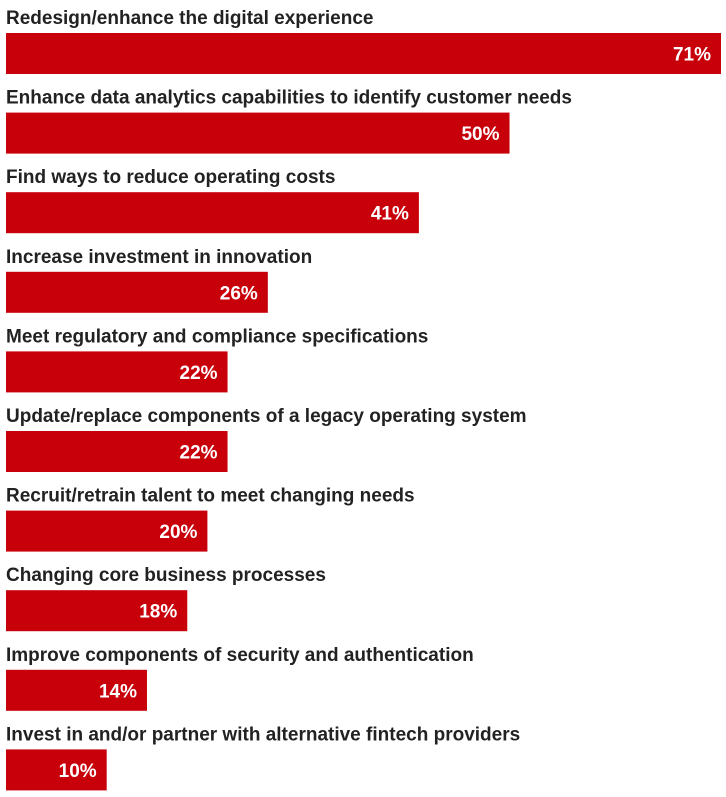 The height and width of the screenshot is (797, 726). What do you see at coordinates (178, 532) in the screenshot?
I see `value-label: 20%` at bounding box center [178, 532].